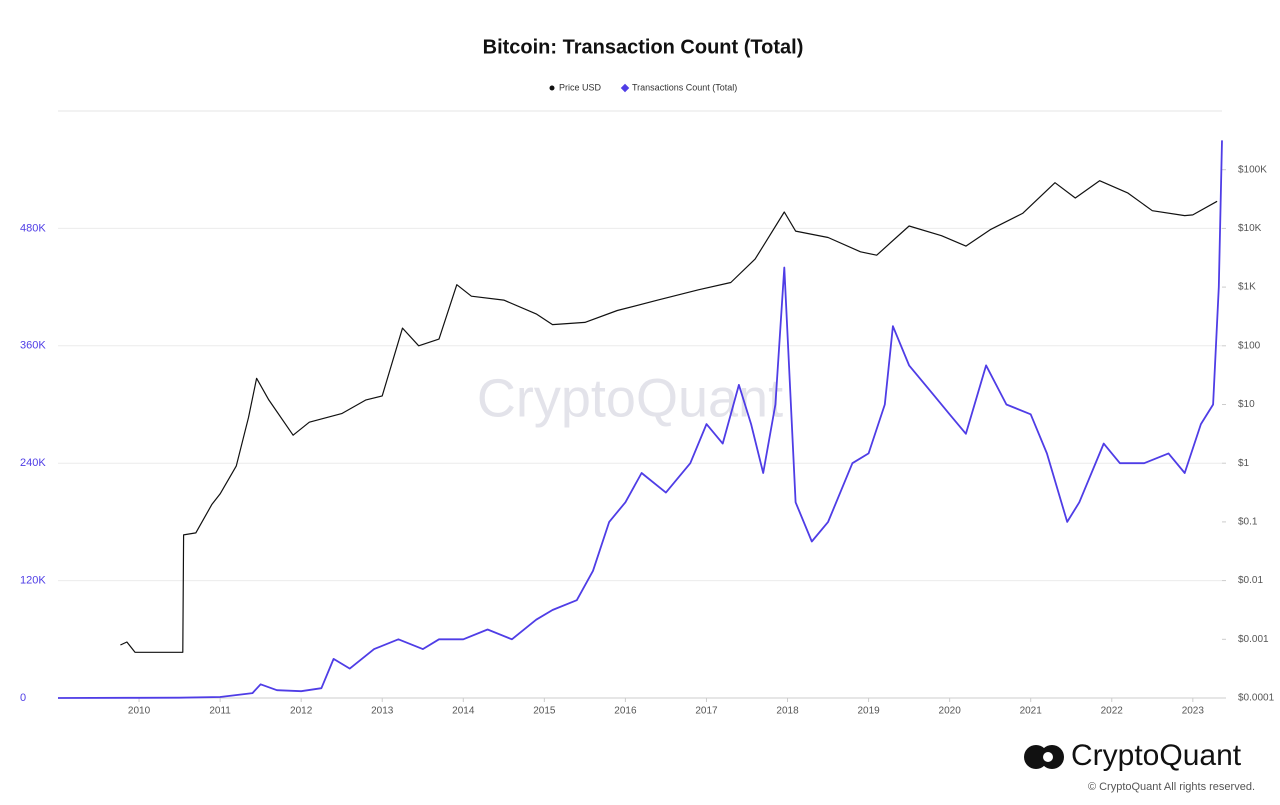  I want to click on y2-tick-label: $1K, so click(1247, 287).